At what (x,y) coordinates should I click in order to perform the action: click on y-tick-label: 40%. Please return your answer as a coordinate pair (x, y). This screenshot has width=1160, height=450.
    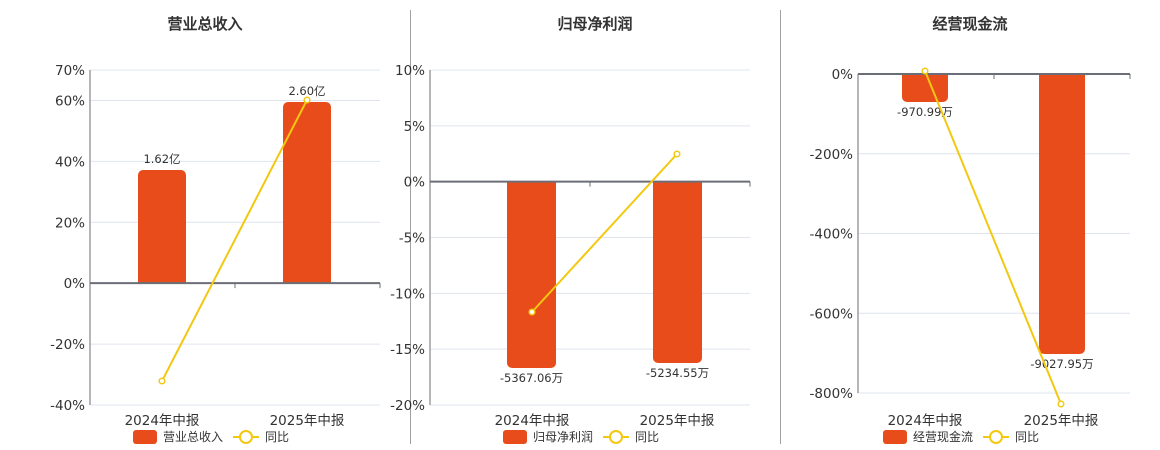
    Looking at the image, I should click on (70, 162).